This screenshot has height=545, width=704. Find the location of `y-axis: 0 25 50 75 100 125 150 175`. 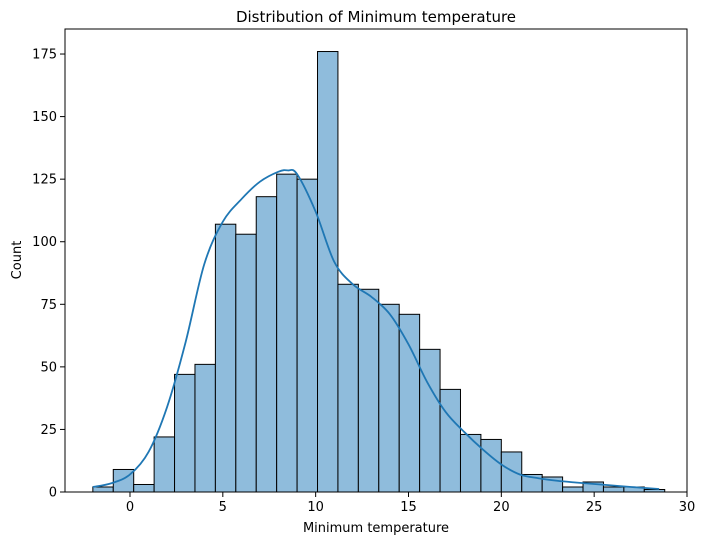

y-axis: 0 25 50 75 100 125 150 175 is located at coordinates (48, 274).